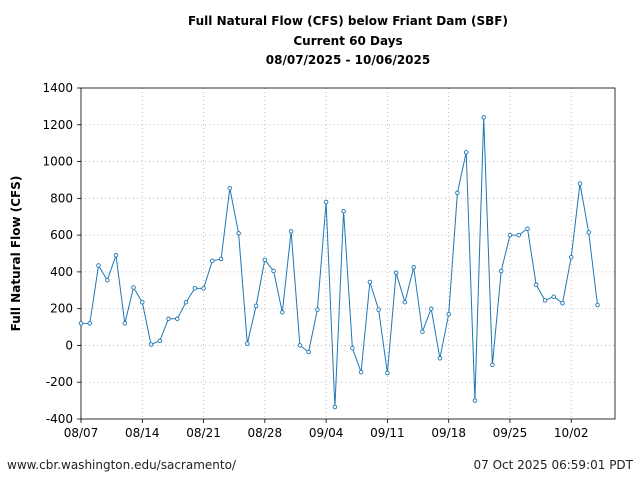 The height and width of the screenshot is (480, 640). Describe the element at coordinates (69, 345) in the screenshot. I see `y-tick-label: 0` at that location.